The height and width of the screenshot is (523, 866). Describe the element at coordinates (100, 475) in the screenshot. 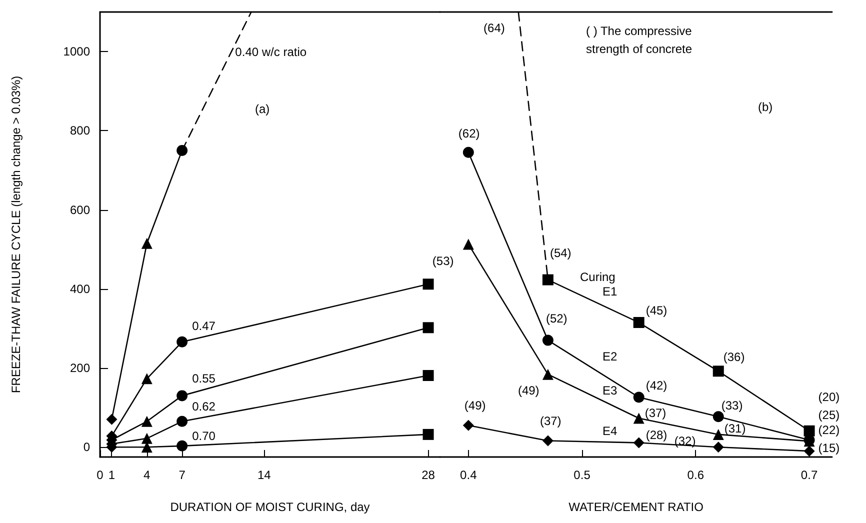

I see `x-tick-label: 0` at that location.